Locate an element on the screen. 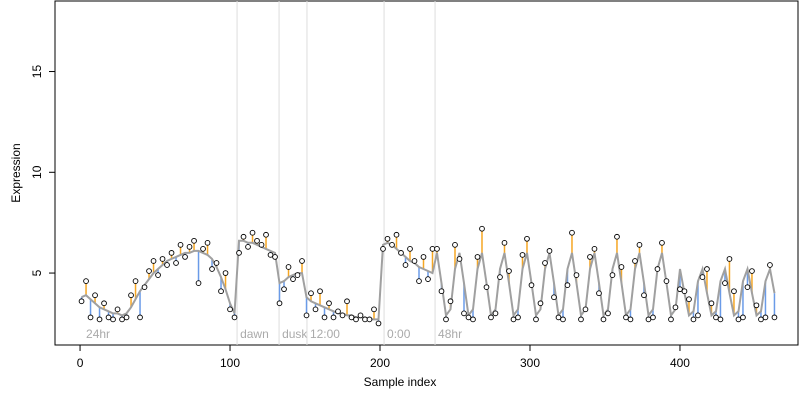 This screenshot has height=400, width=800. event-label: dawn is located at coordinates (254, 334).